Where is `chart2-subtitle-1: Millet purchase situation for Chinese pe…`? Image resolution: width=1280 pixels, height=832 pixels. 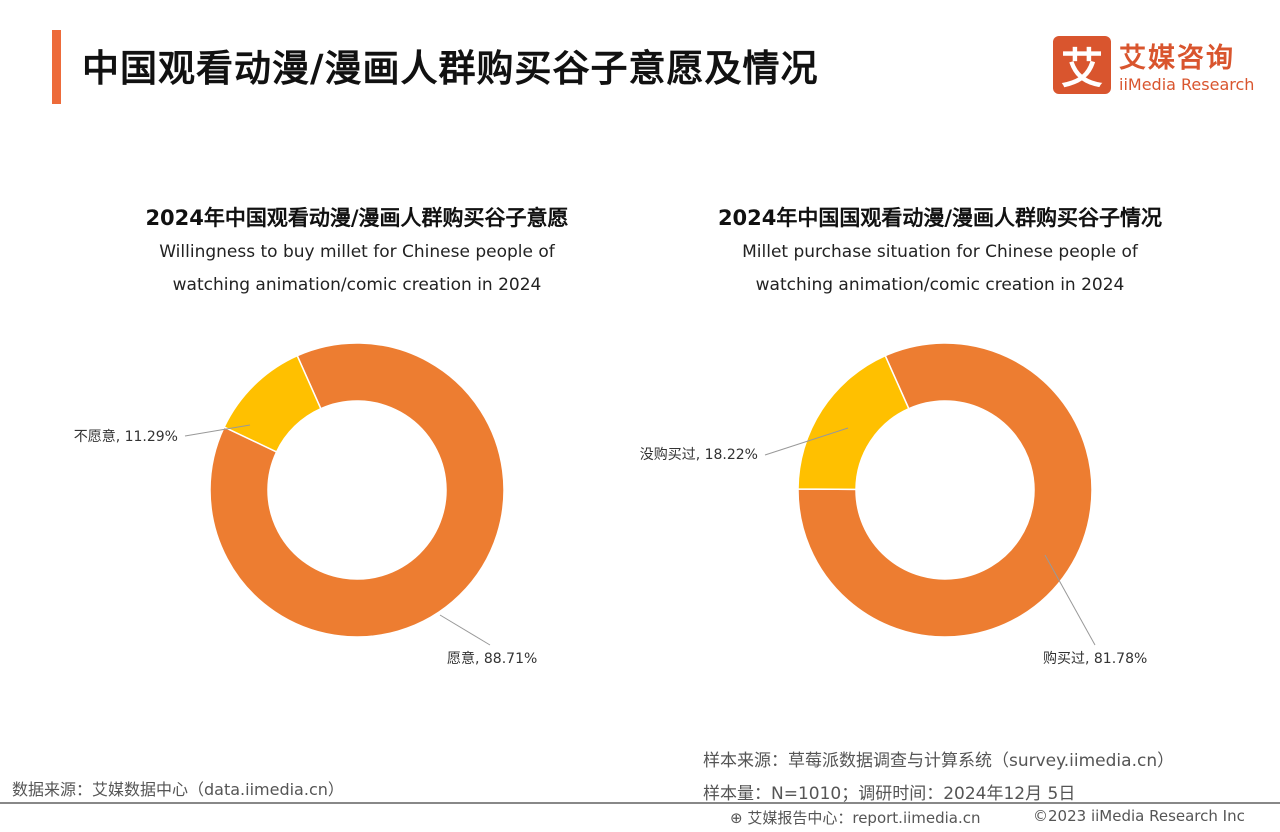 chart2-subtitle-1: Millet purchase situation for Chinese pe… is located at coordinates (940, 252).